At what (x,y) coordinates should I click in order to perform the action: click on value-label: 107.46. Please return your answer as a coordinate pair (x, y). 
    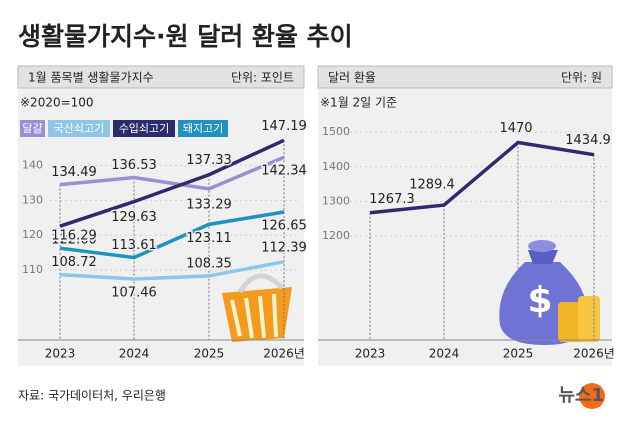
    Looking at the image, I should click on (134, 293).